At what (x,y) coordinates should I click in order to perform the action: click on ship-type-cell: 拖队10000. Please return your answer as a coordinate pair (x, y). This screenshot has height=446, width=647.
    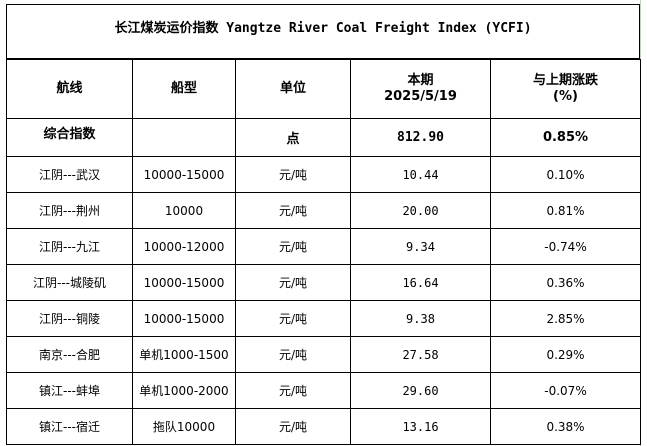
    Looking at the image, I should click on (184, 426).